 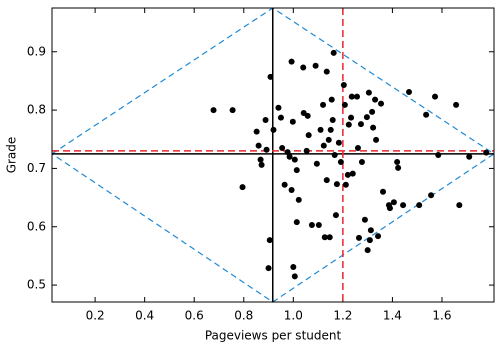 What do you see at coordinates (194, 316) in the screenshot?
I see `x-tick-label: 0.6` at bounding box center [194, 316].